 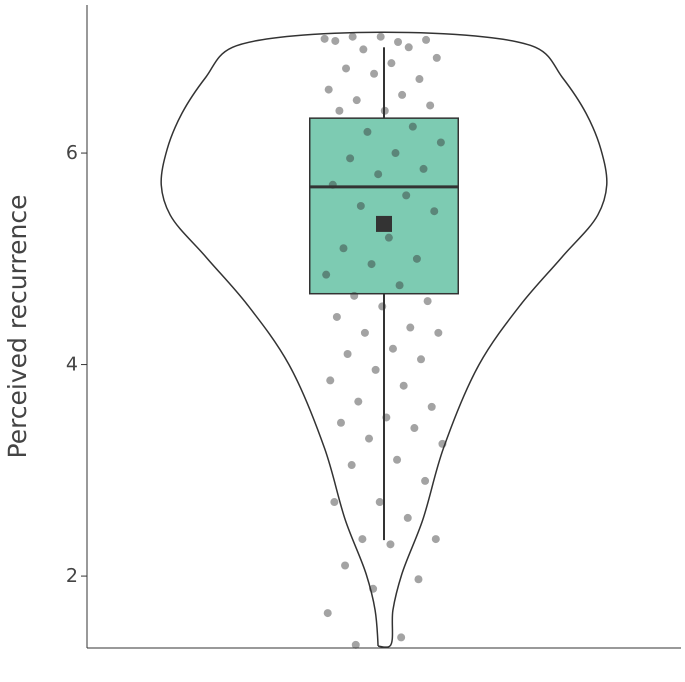 What do you see at coordinates (72, 153) in the screenshot?
I see `y-tick-label: 6` at bounding box center [72, 153].